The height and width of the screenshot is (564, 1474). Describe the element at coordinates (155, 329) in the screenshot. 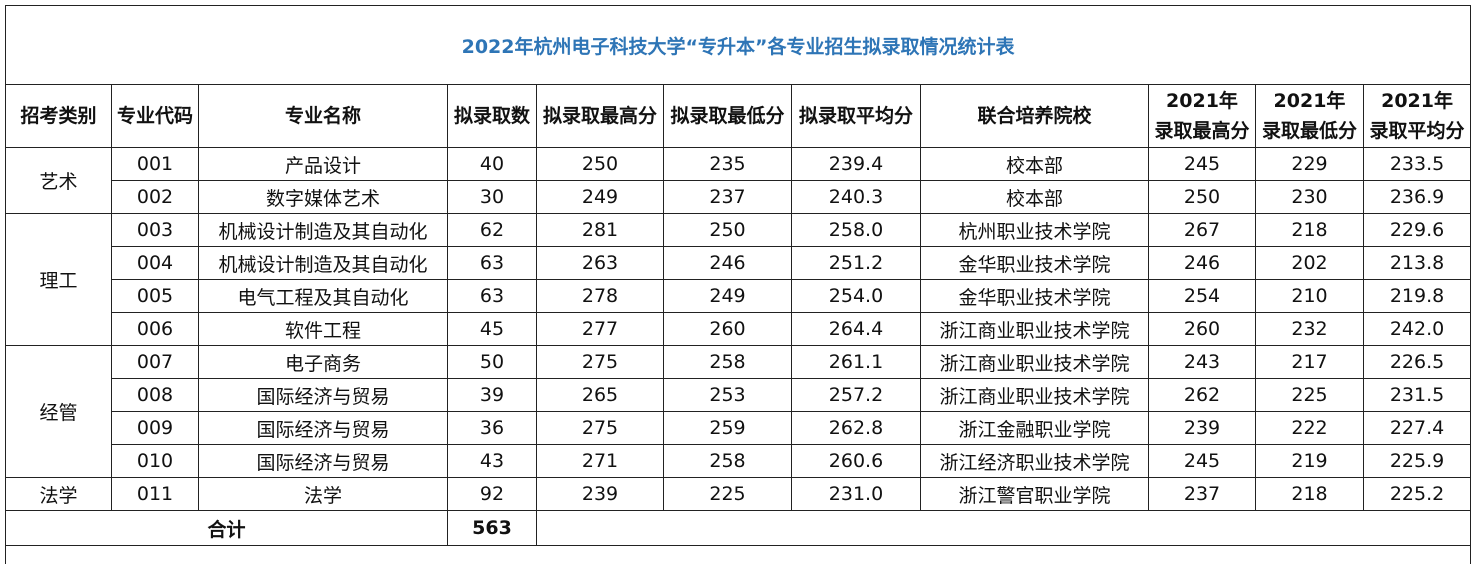

I see `data-cell: 006` at that location.